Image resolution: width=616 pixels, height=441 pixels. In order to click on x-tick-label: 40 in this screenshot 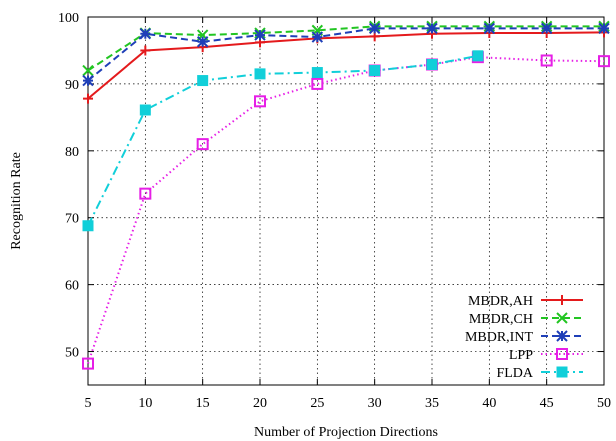, I will do `click(489, 403)`.